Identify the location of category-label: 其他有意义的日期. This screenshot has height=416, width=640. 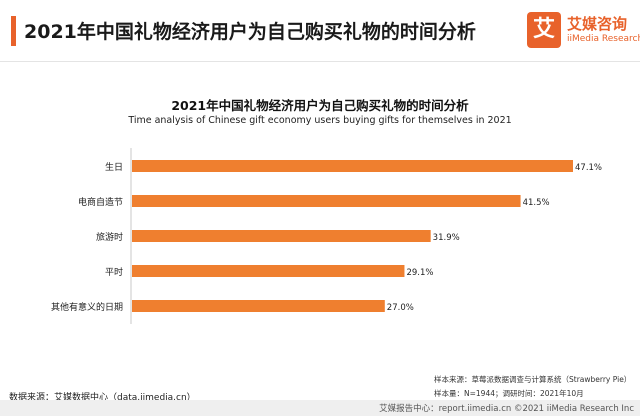
(87, 307).